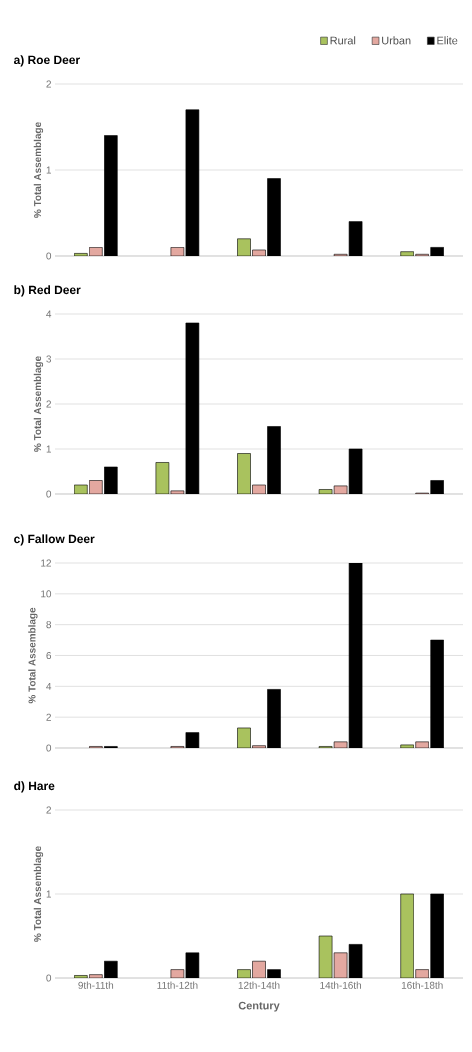  Describe the element at coordinates (49, 359) in the screenshot. I see `y-tick-label: 3` at that location.